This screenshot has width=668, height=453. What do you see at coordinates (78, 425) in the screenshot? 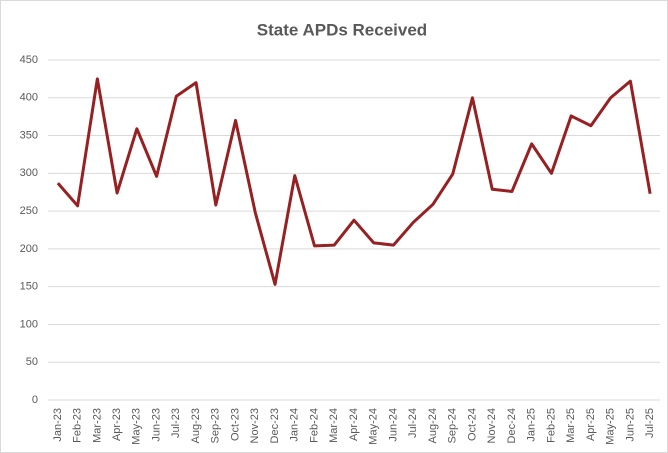
I see `x-tick-label: Feb-23` at bounding box center [78, 425].